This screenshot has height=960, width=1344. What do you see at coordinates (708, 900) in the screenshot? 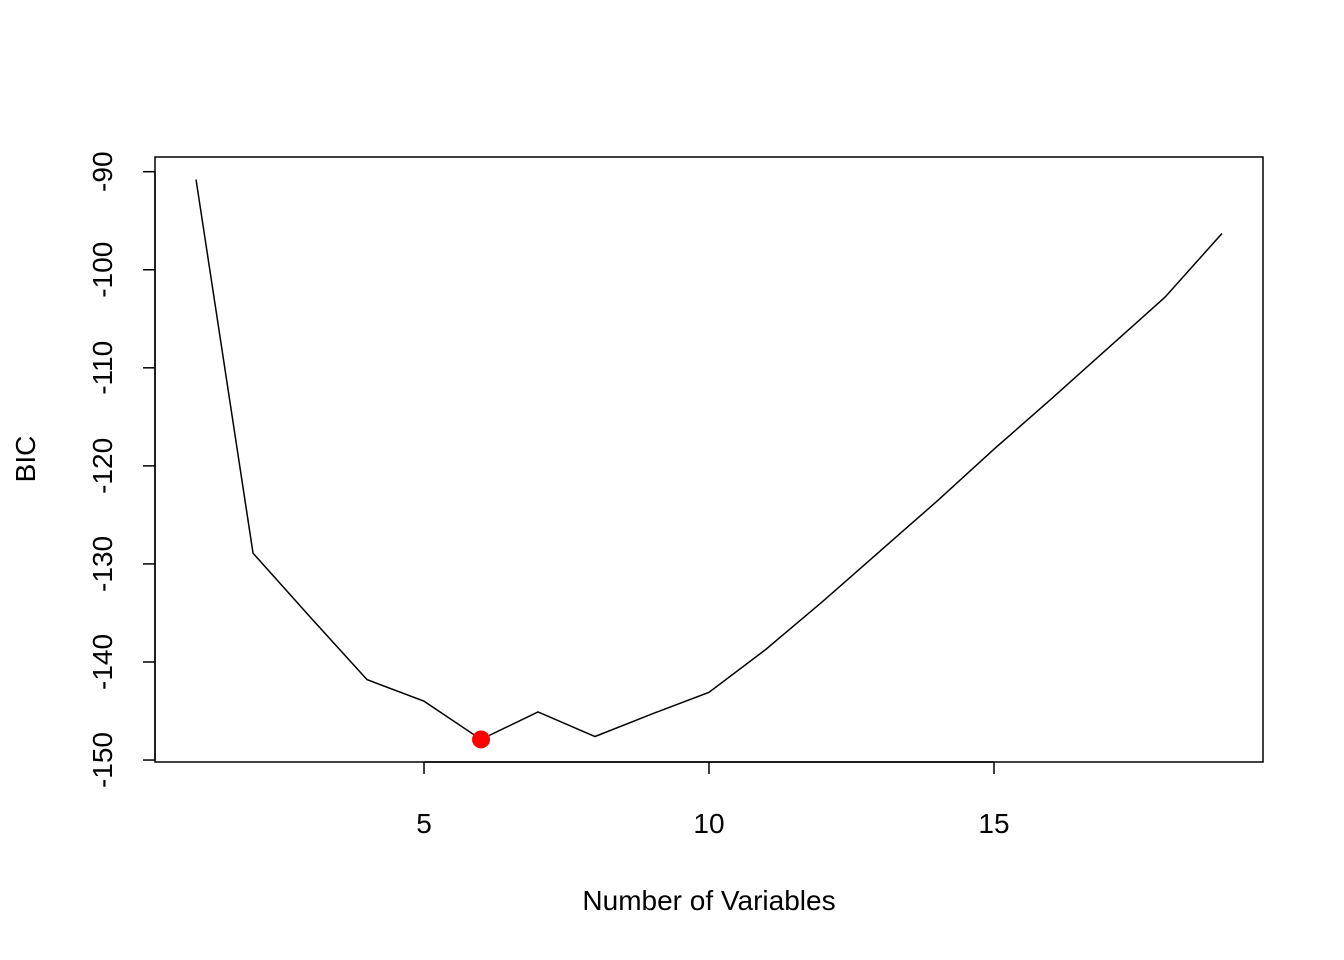
I see `x-axis-title: Number of Variables` at bounding box center [708, 900].